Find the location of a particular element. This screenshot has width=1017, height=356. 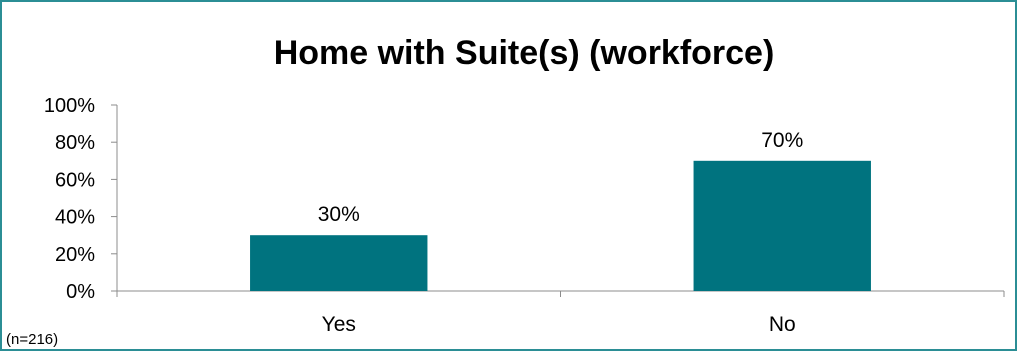

data-label-yes: 30% is located at coordinates (339, 214).